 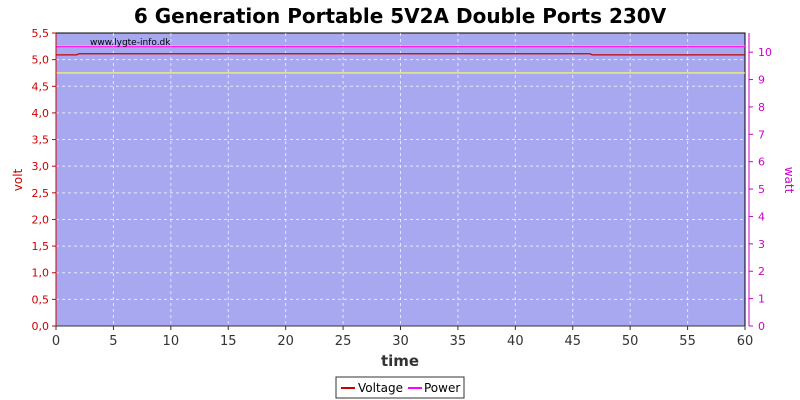 I want to click on legend-box, so click(x=400, y=387).